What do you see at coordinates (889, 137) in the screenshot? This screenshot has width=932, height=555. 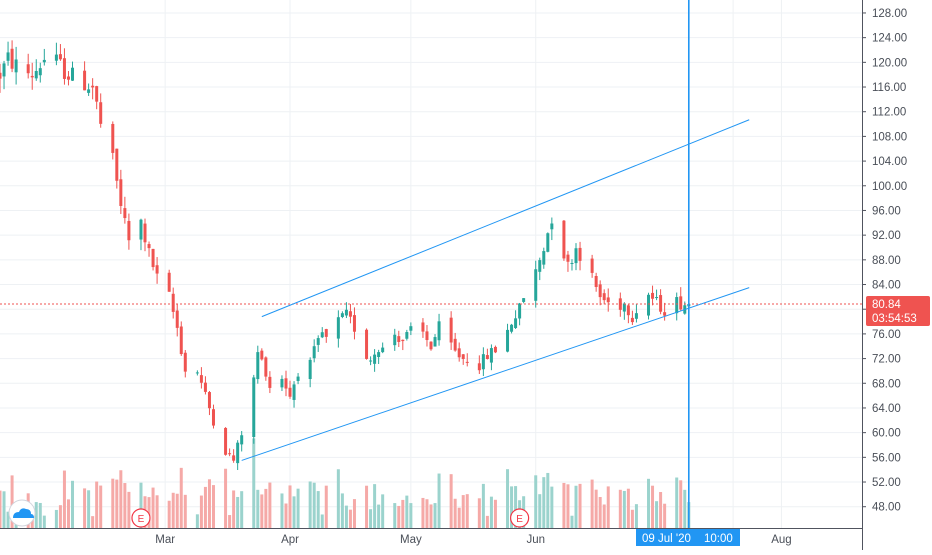 I see `price-tick-label: 108.00` at bounding box center [889, 137].